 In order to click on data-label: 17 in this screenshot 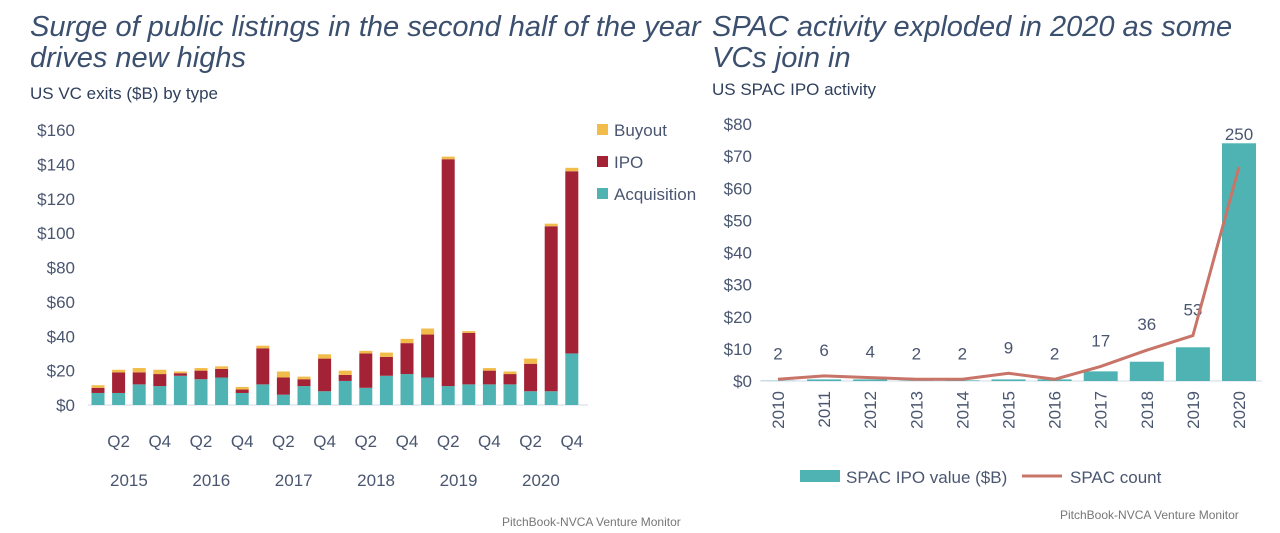, I will do `click(1100, 340)`.